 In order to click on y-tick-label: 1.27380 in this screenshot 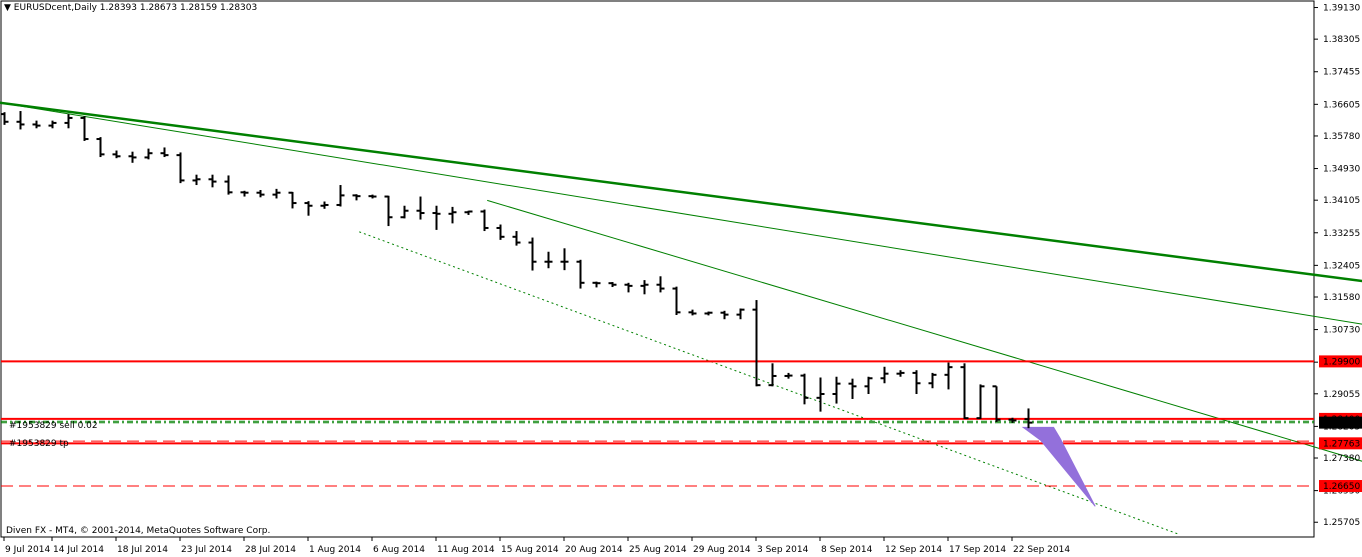, I will do `click(1341, 459)`.